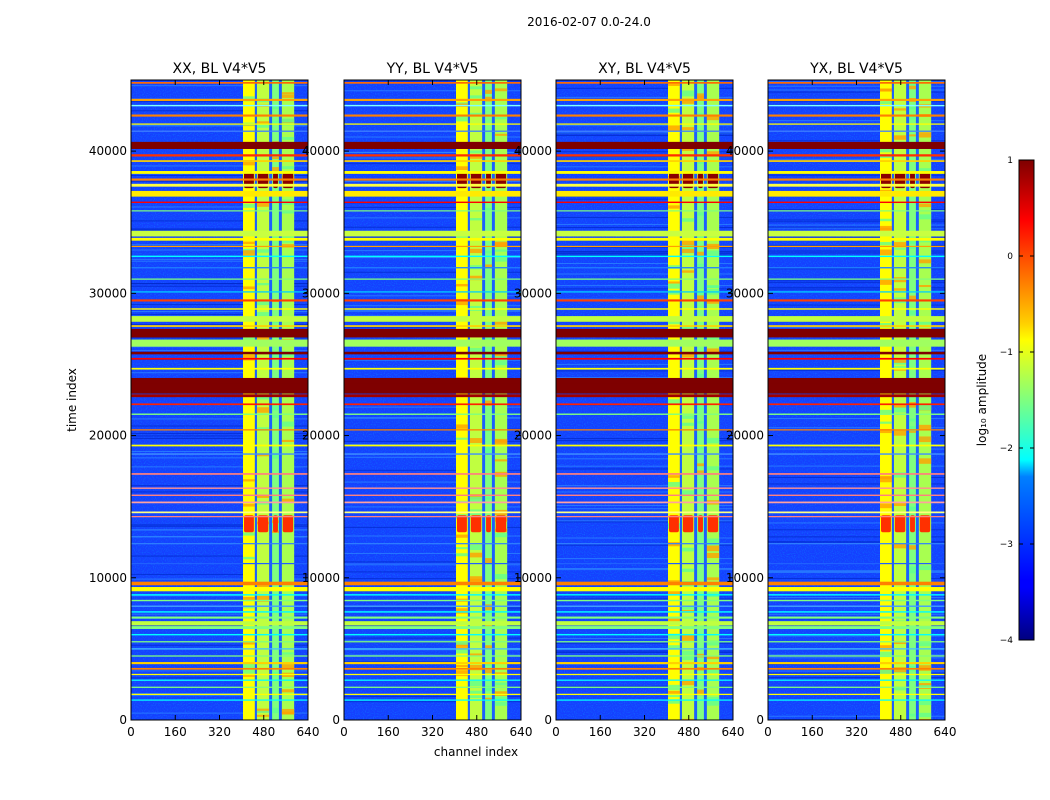 Image resolution: width=1050 pixels, height=800 pixels. Describe the element at coordinates (249, 400) in the screenshot. I see `channel-band` at that location.